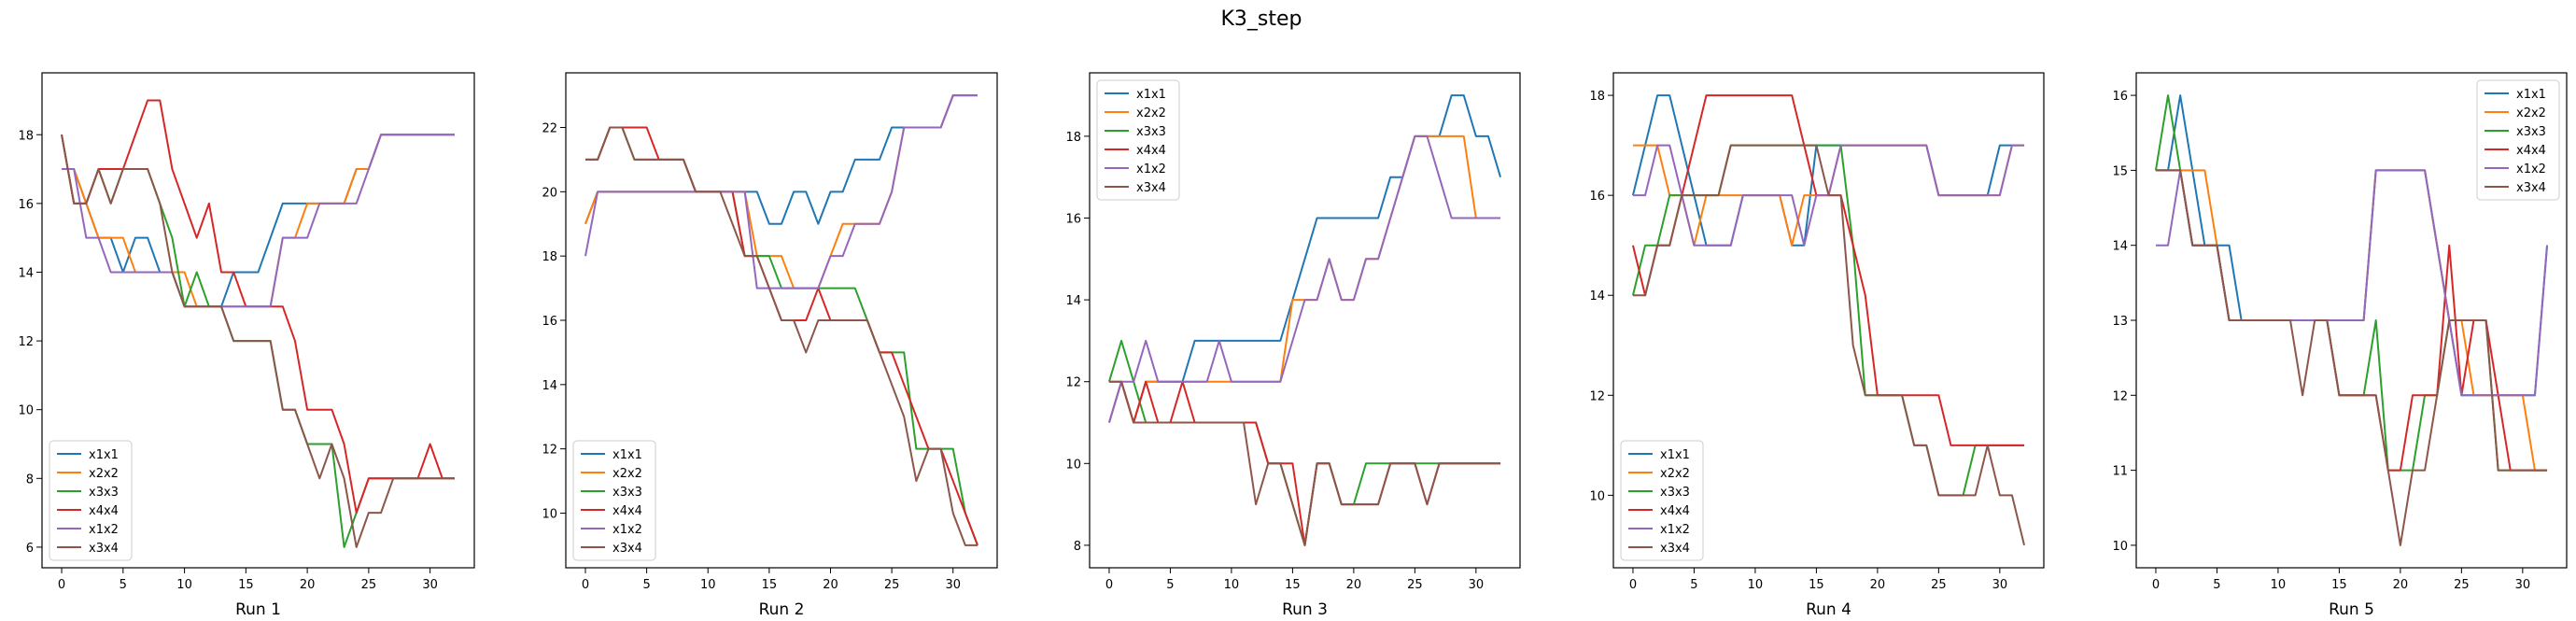 The height and width of the screenshot is (621, 2576). Describe the element at coordinates (2352, 610) in the screenshot. I see `x-axis-label: Run 5` at that location.